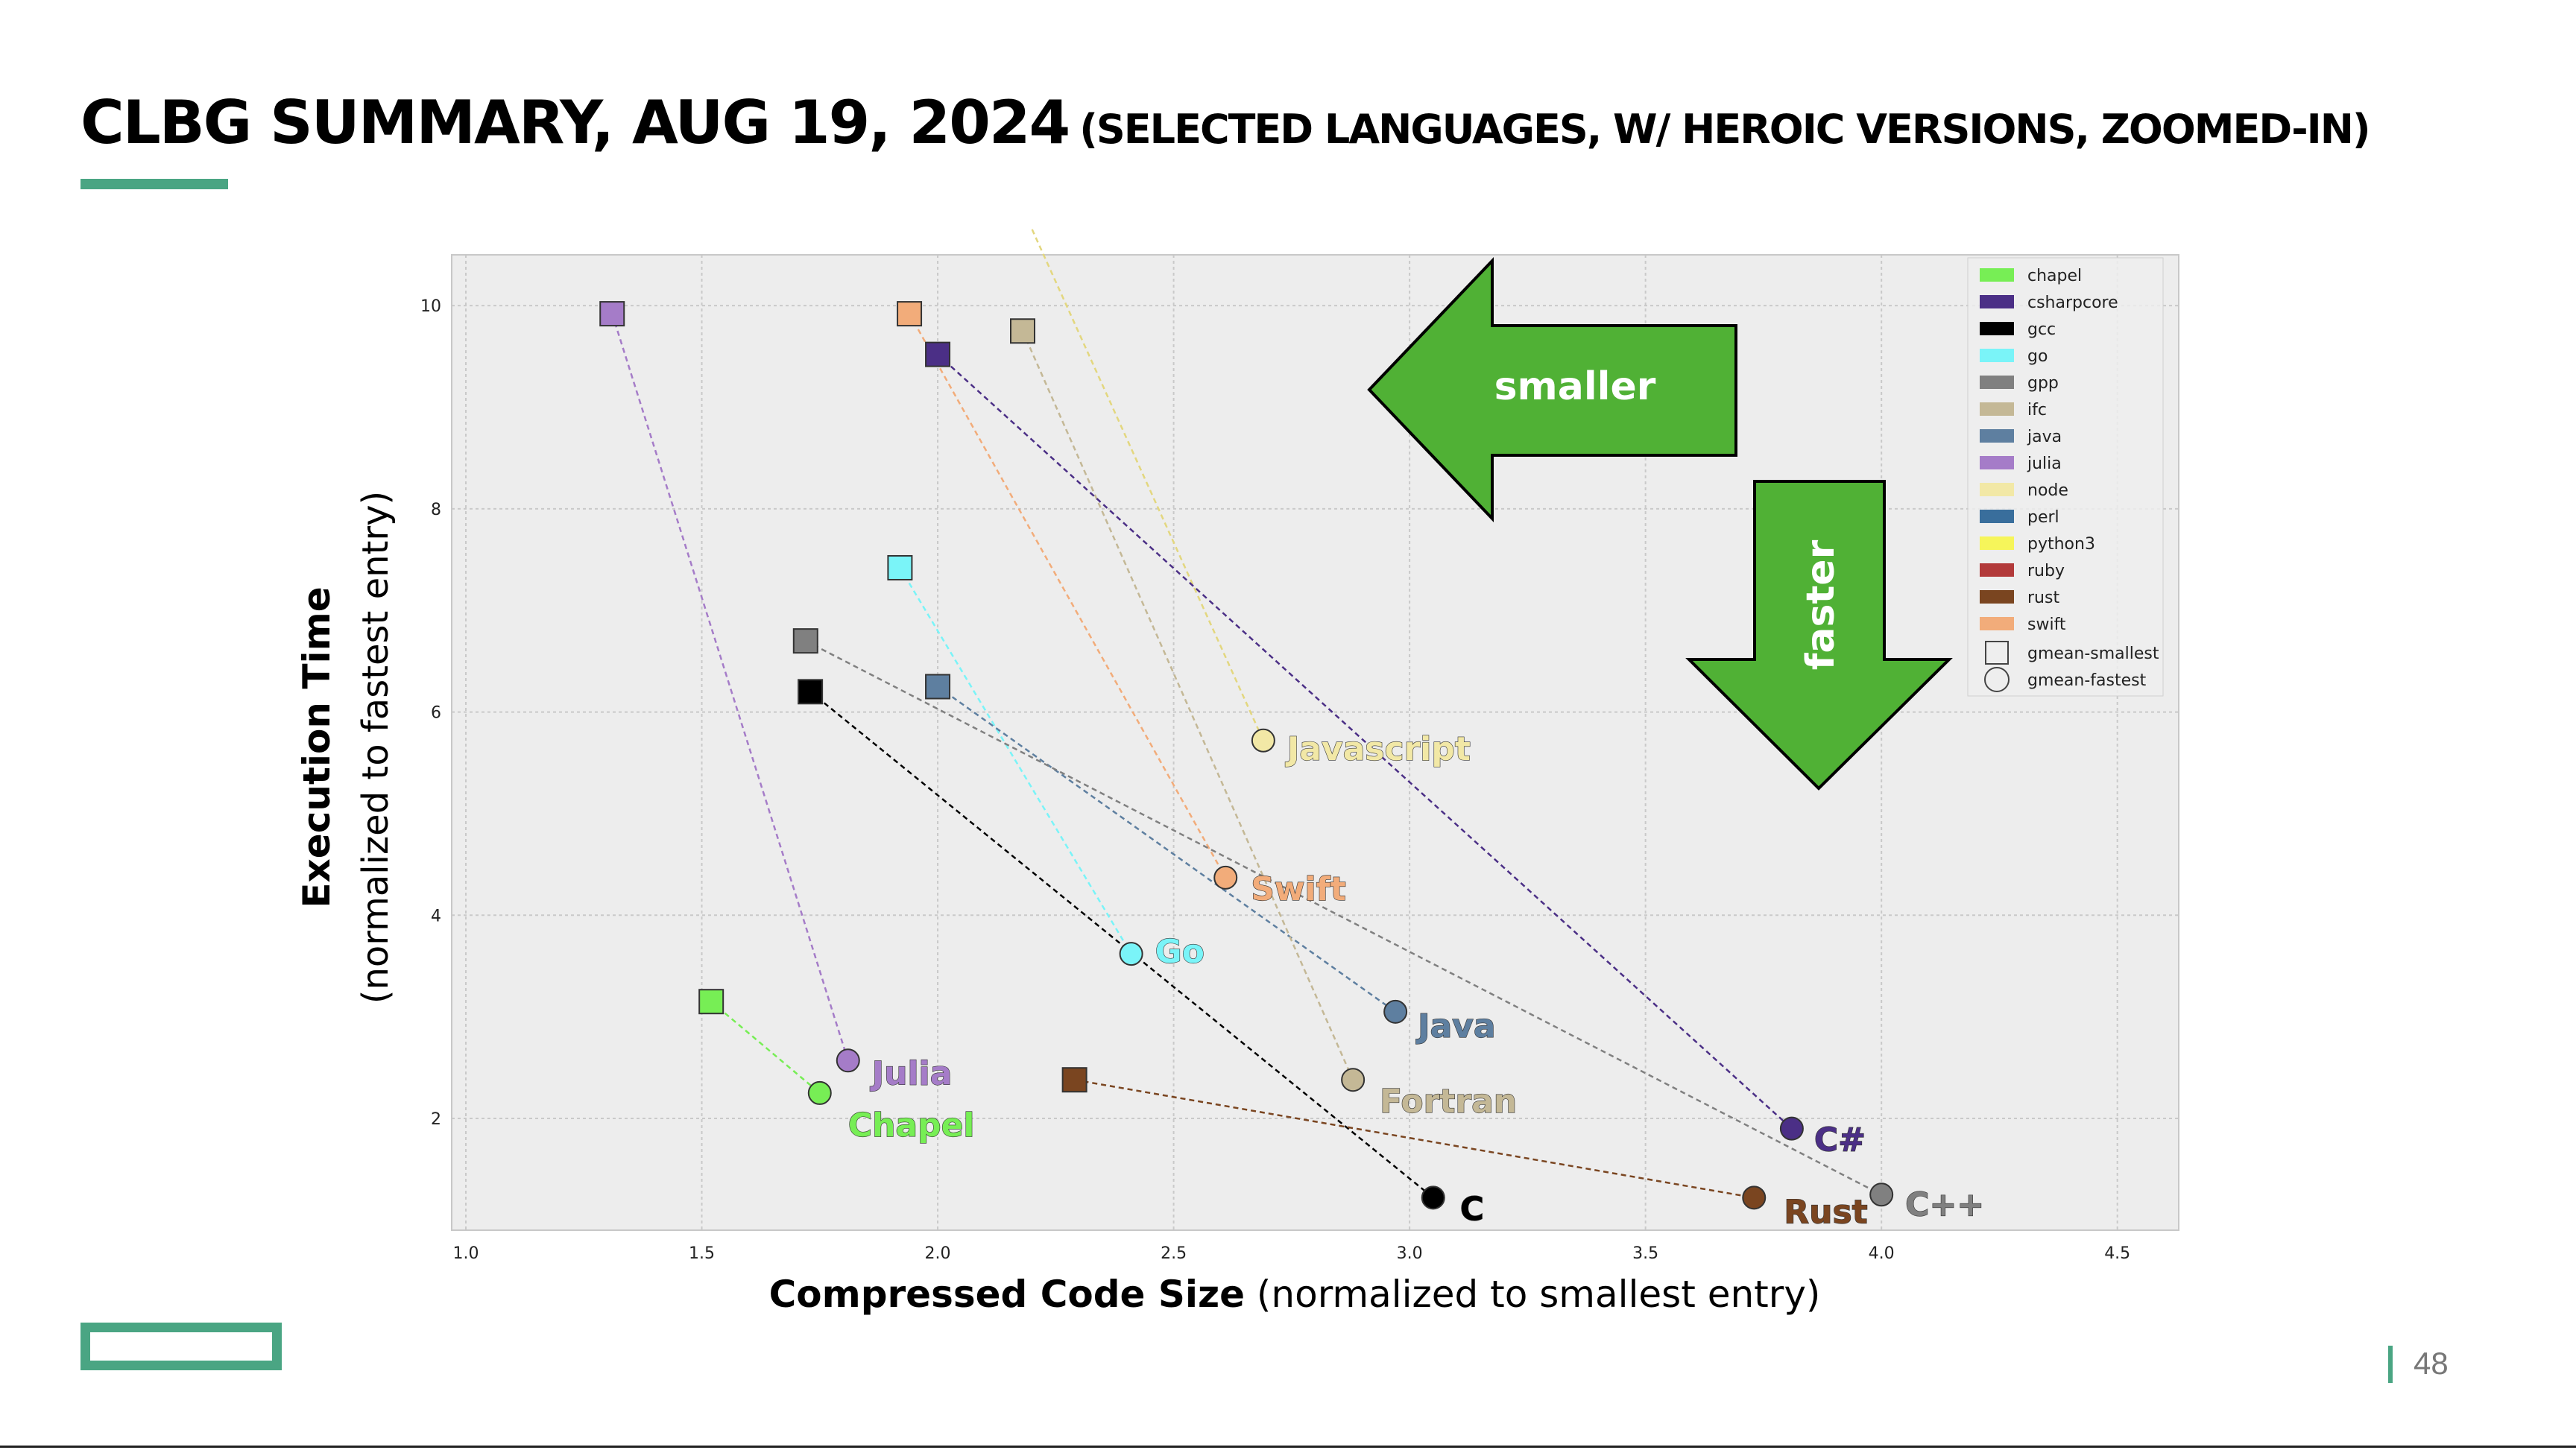 This screenshot has height=1450, width=2576. Describe the element at coordinates (2038, 356) in the screenshot. I see `legend-label-go: go` at that location.